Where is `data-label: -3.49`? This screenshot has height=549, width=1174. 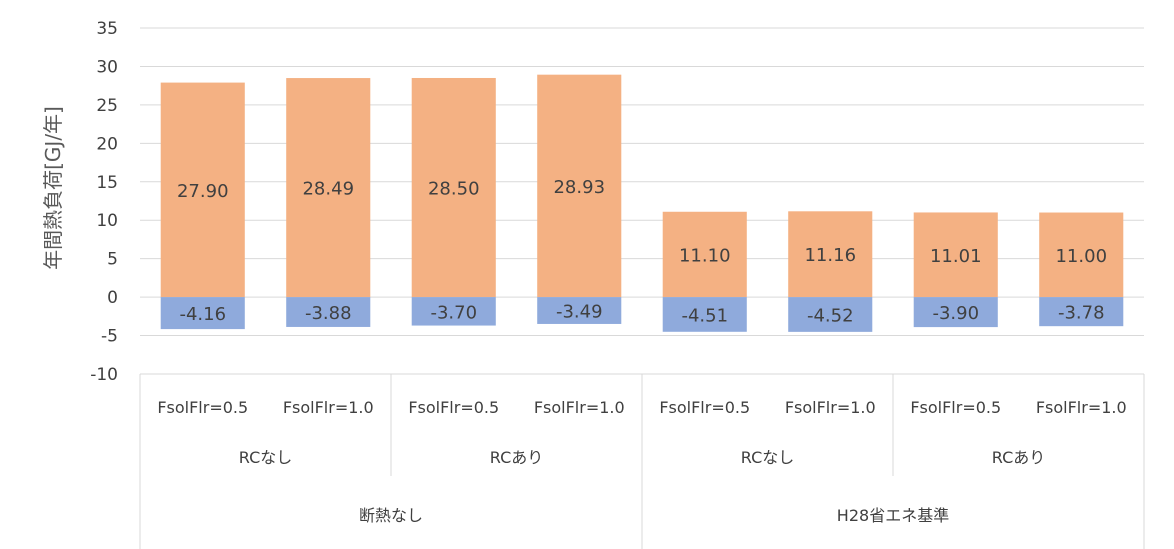 data-label: -3.49 is located at coordinates (579, 312).